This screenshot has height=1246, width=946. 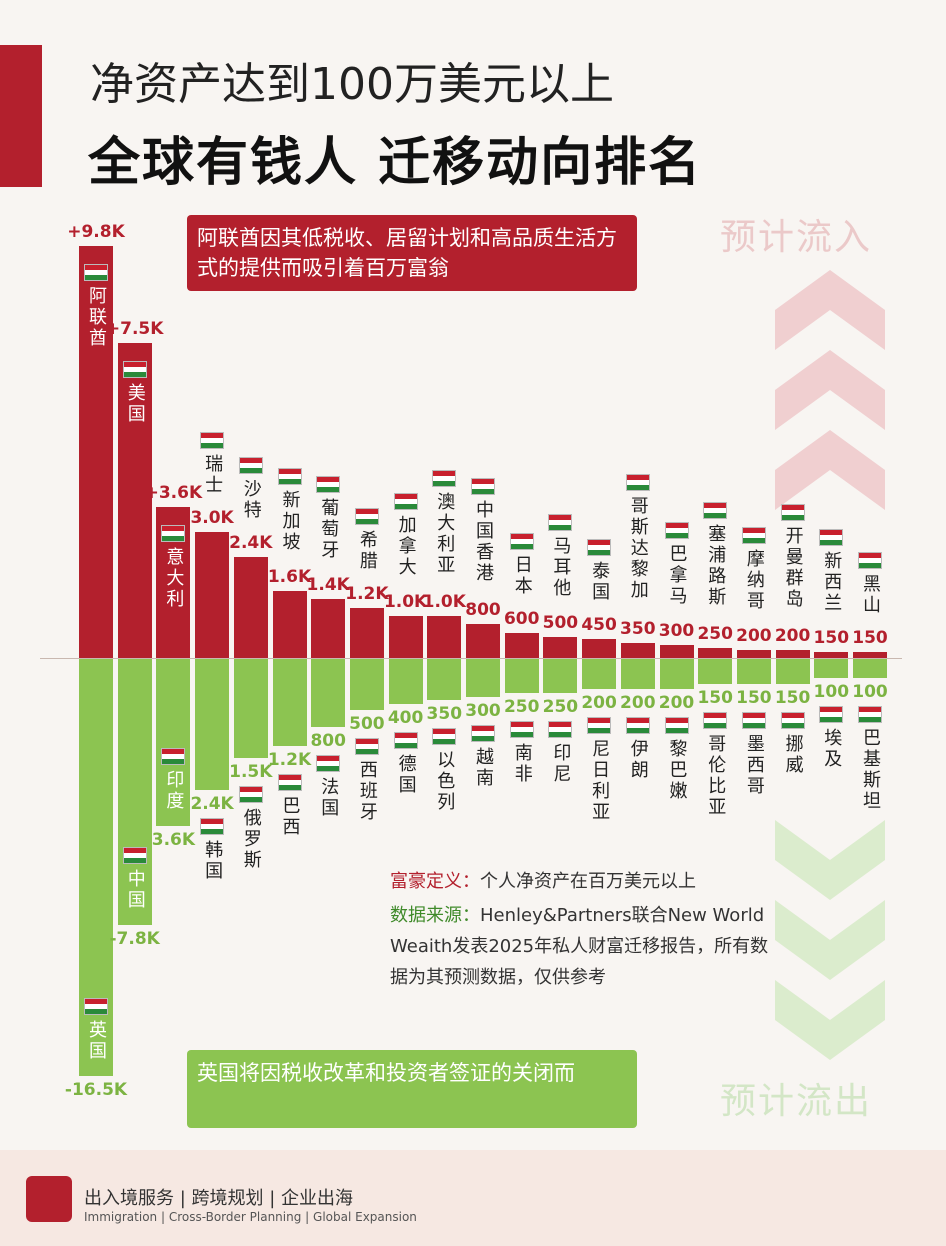 What do you see at coordinates (677, 576) in the screenshot?
I see `category-label: 巴拿马` at bounding box center [677, 576].